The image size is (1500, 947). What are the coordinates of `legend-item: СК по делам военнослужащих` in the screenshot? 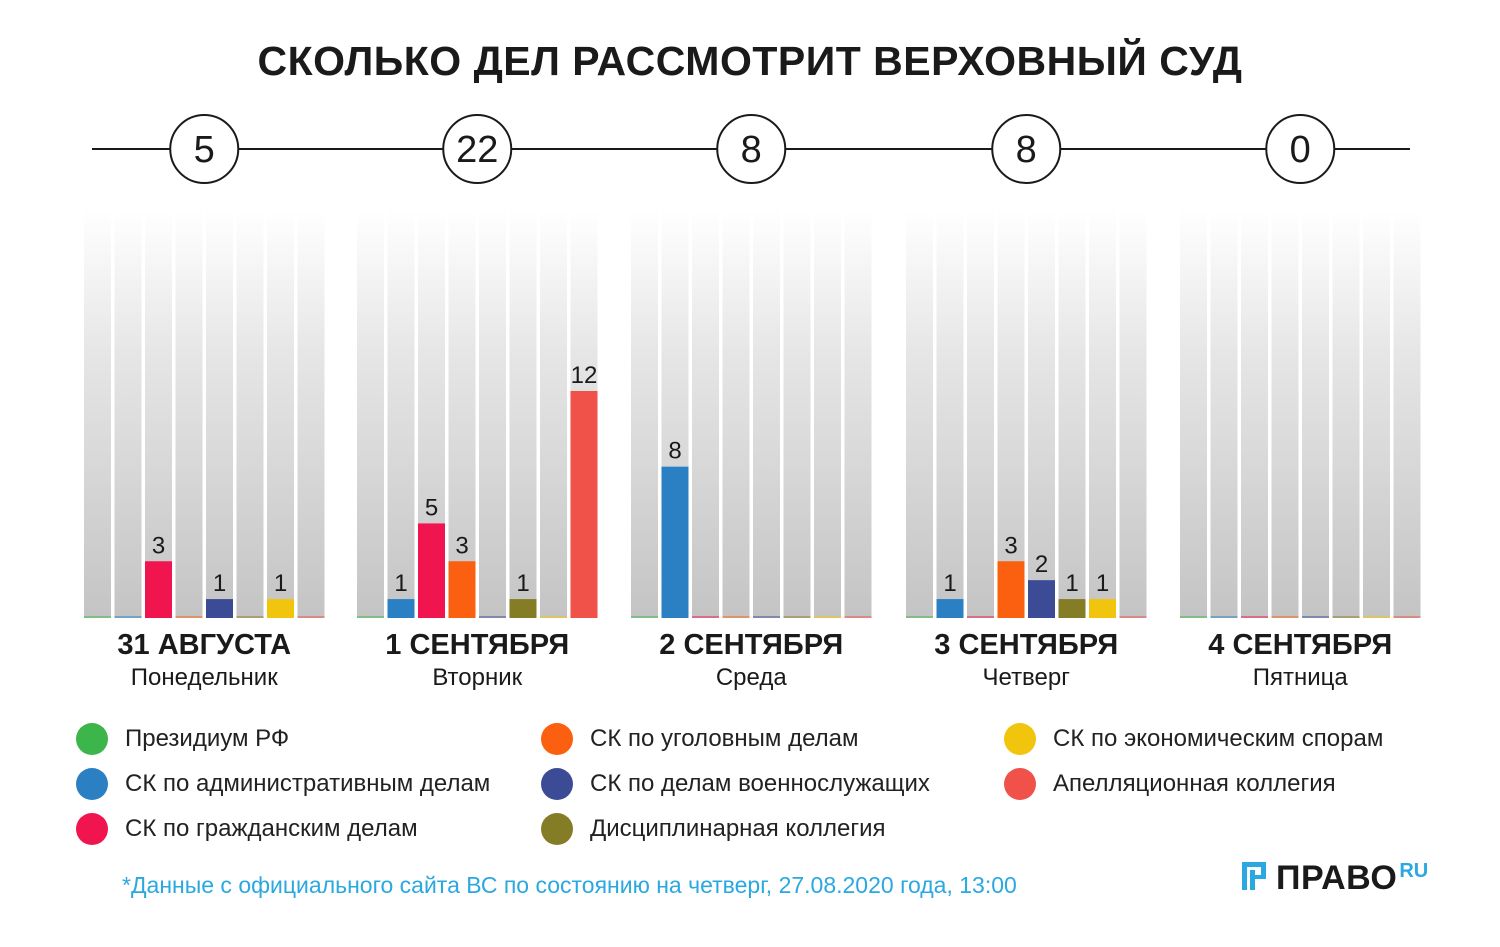 It's located at (735, 784).